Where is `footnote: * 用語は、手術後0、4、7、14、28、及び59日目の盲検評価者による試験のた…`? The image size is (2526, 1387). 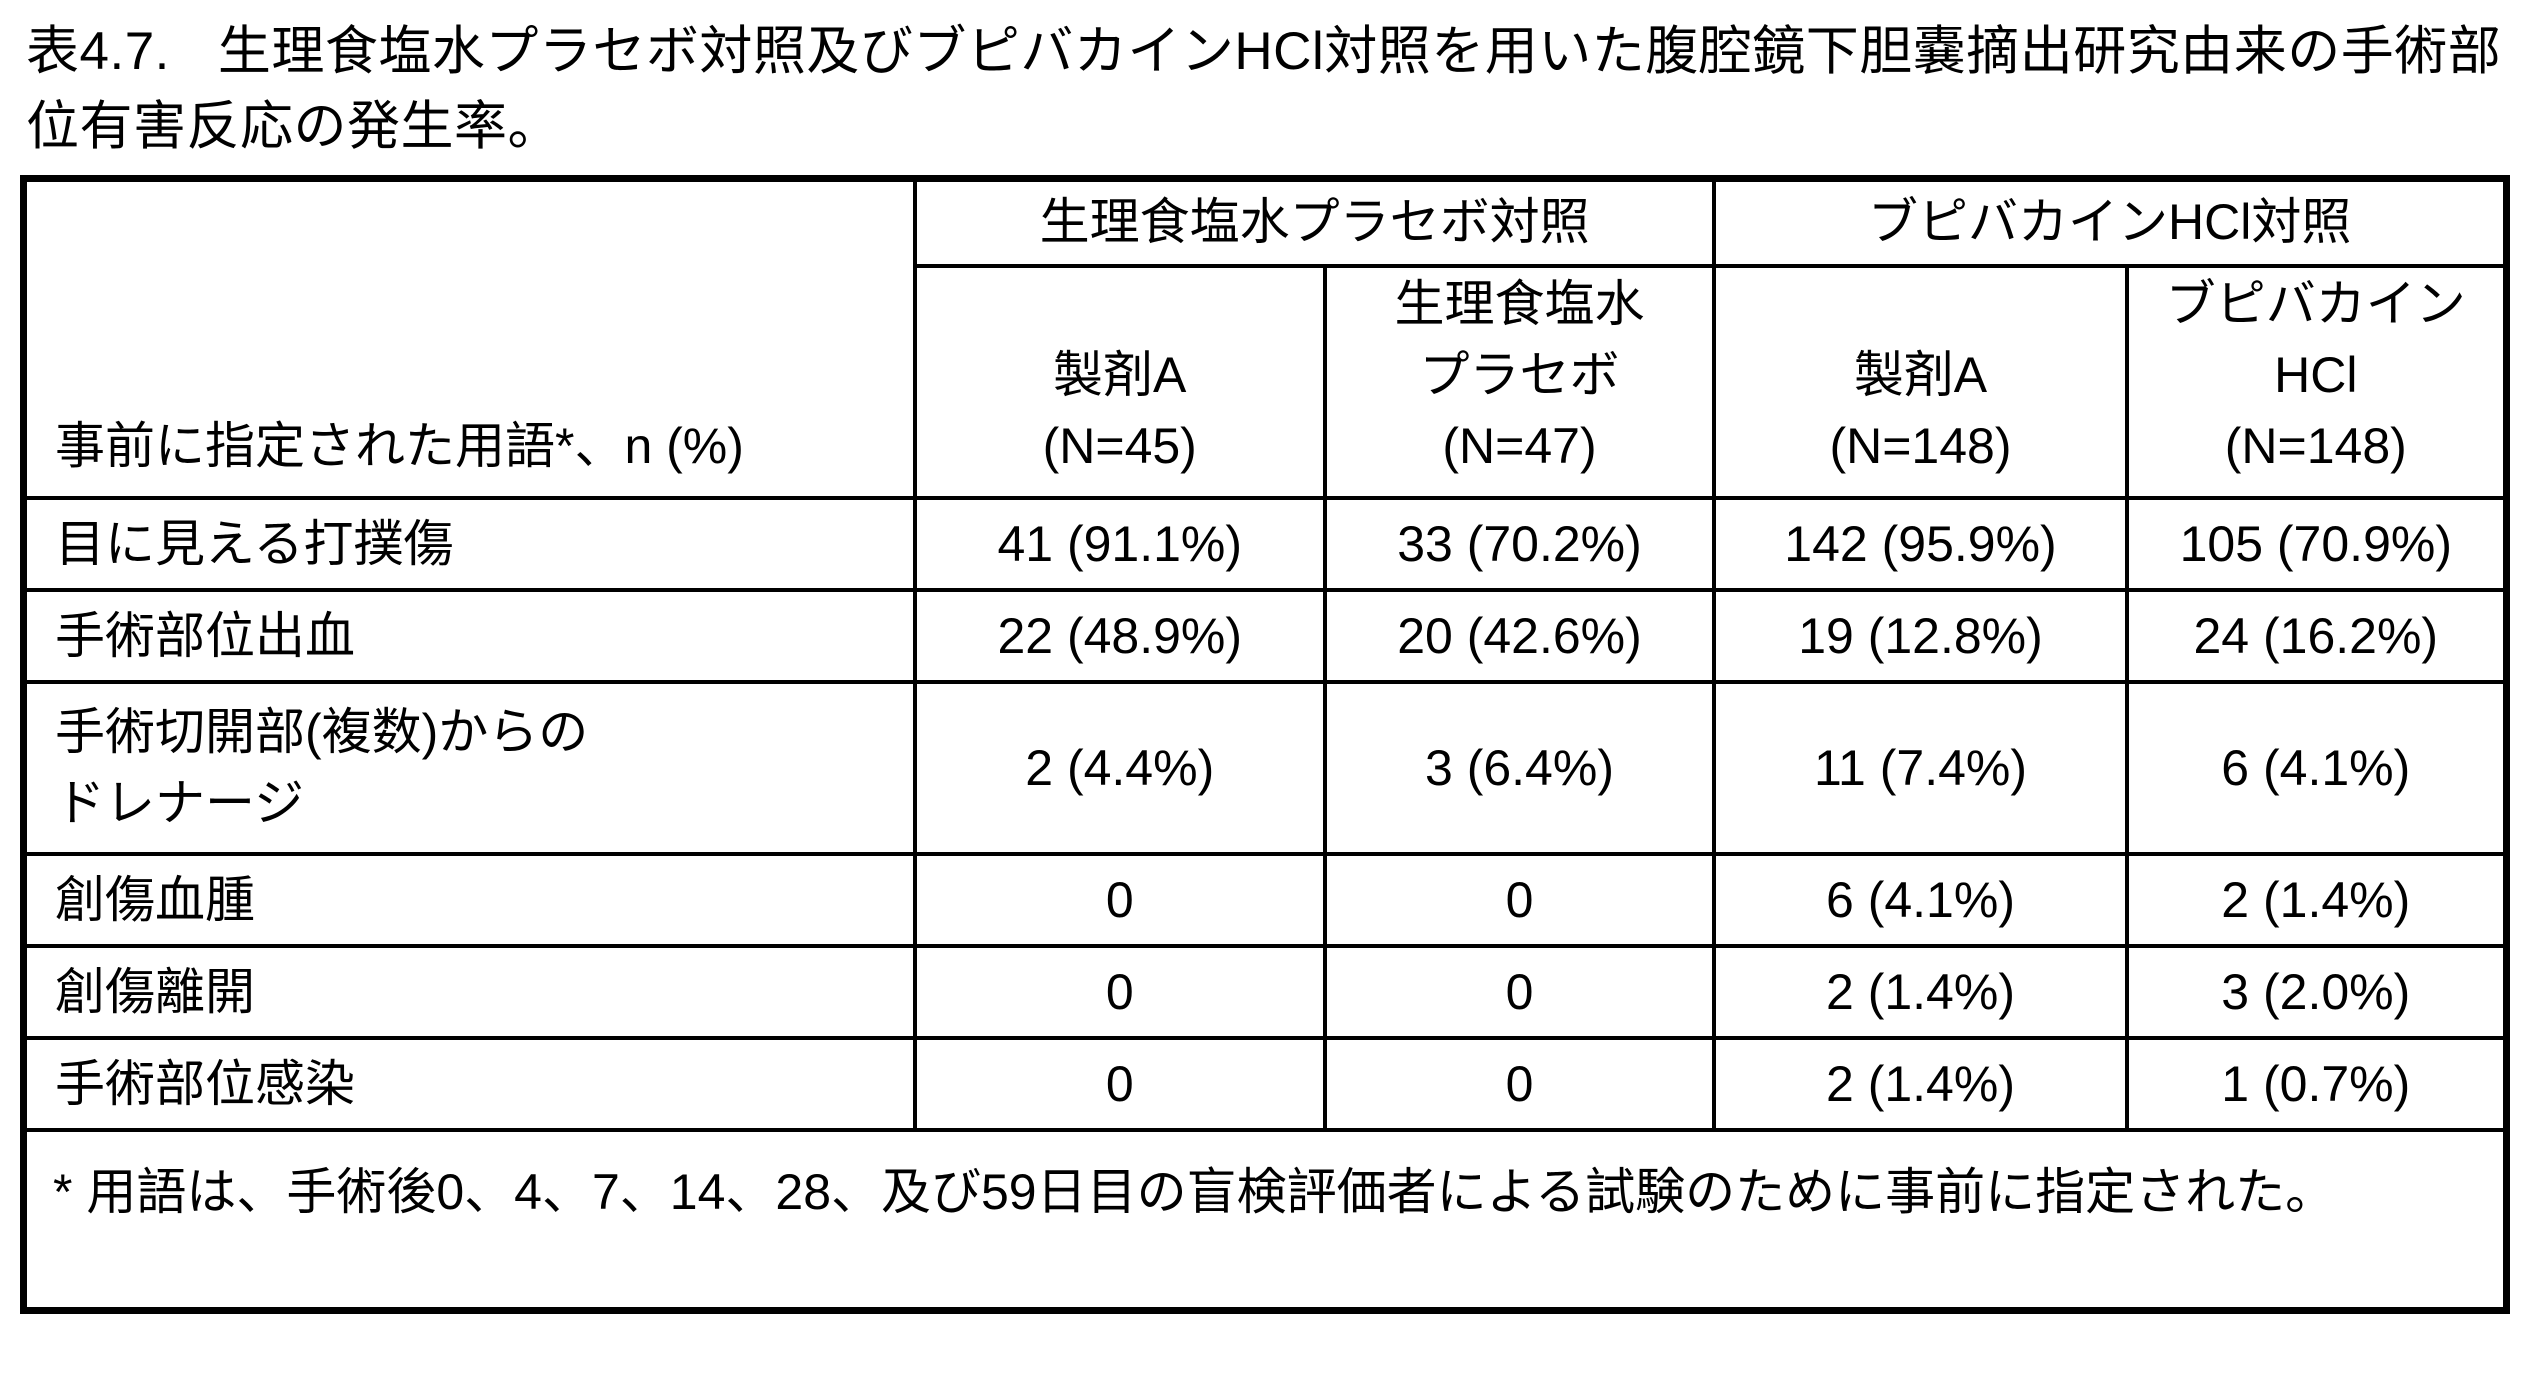 footnote: * 用語は、手術後0、4、7、14、28、及び59日目の盲検評価者による試験のた… is located at coordinates (1265, 1220).